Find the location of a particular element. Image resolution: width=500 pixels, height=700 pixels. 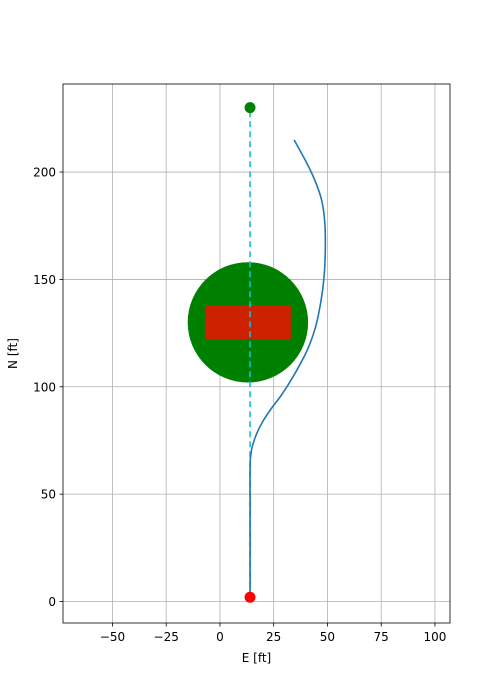

y-tick-label: 100 is located at coordinates (44, 387).